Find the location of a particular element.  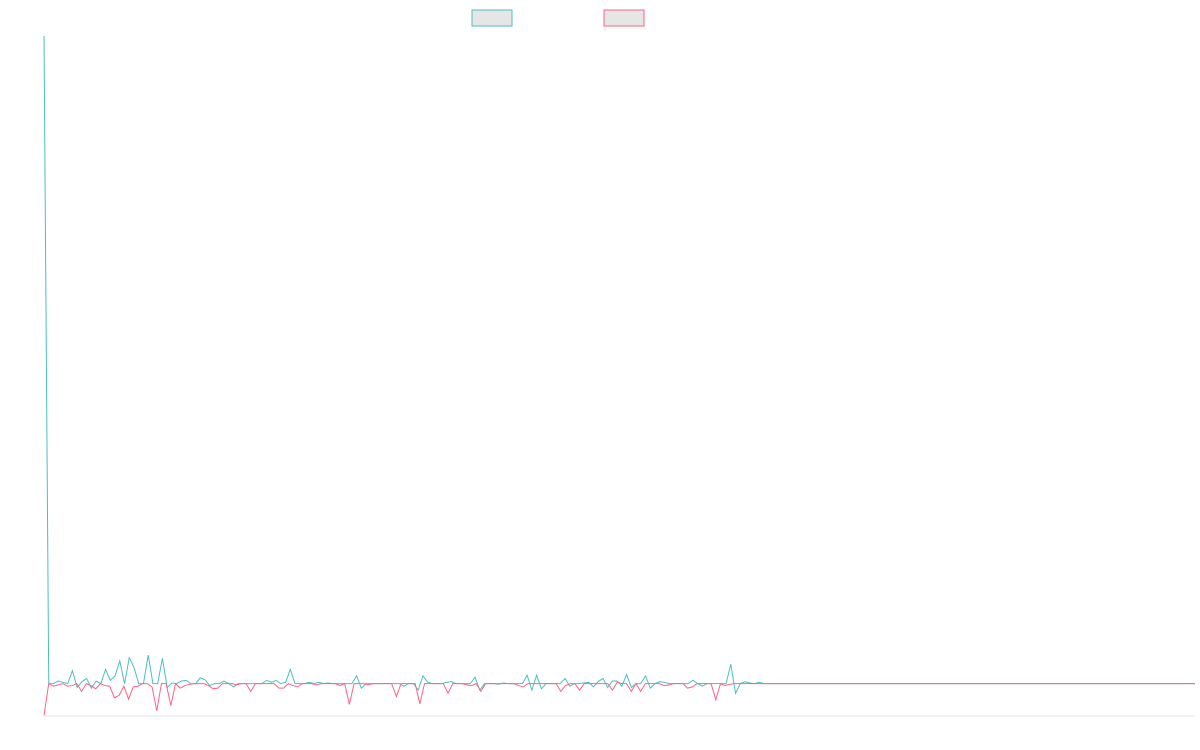

legend-swatch-series-b is located at coordinates (624, 18).